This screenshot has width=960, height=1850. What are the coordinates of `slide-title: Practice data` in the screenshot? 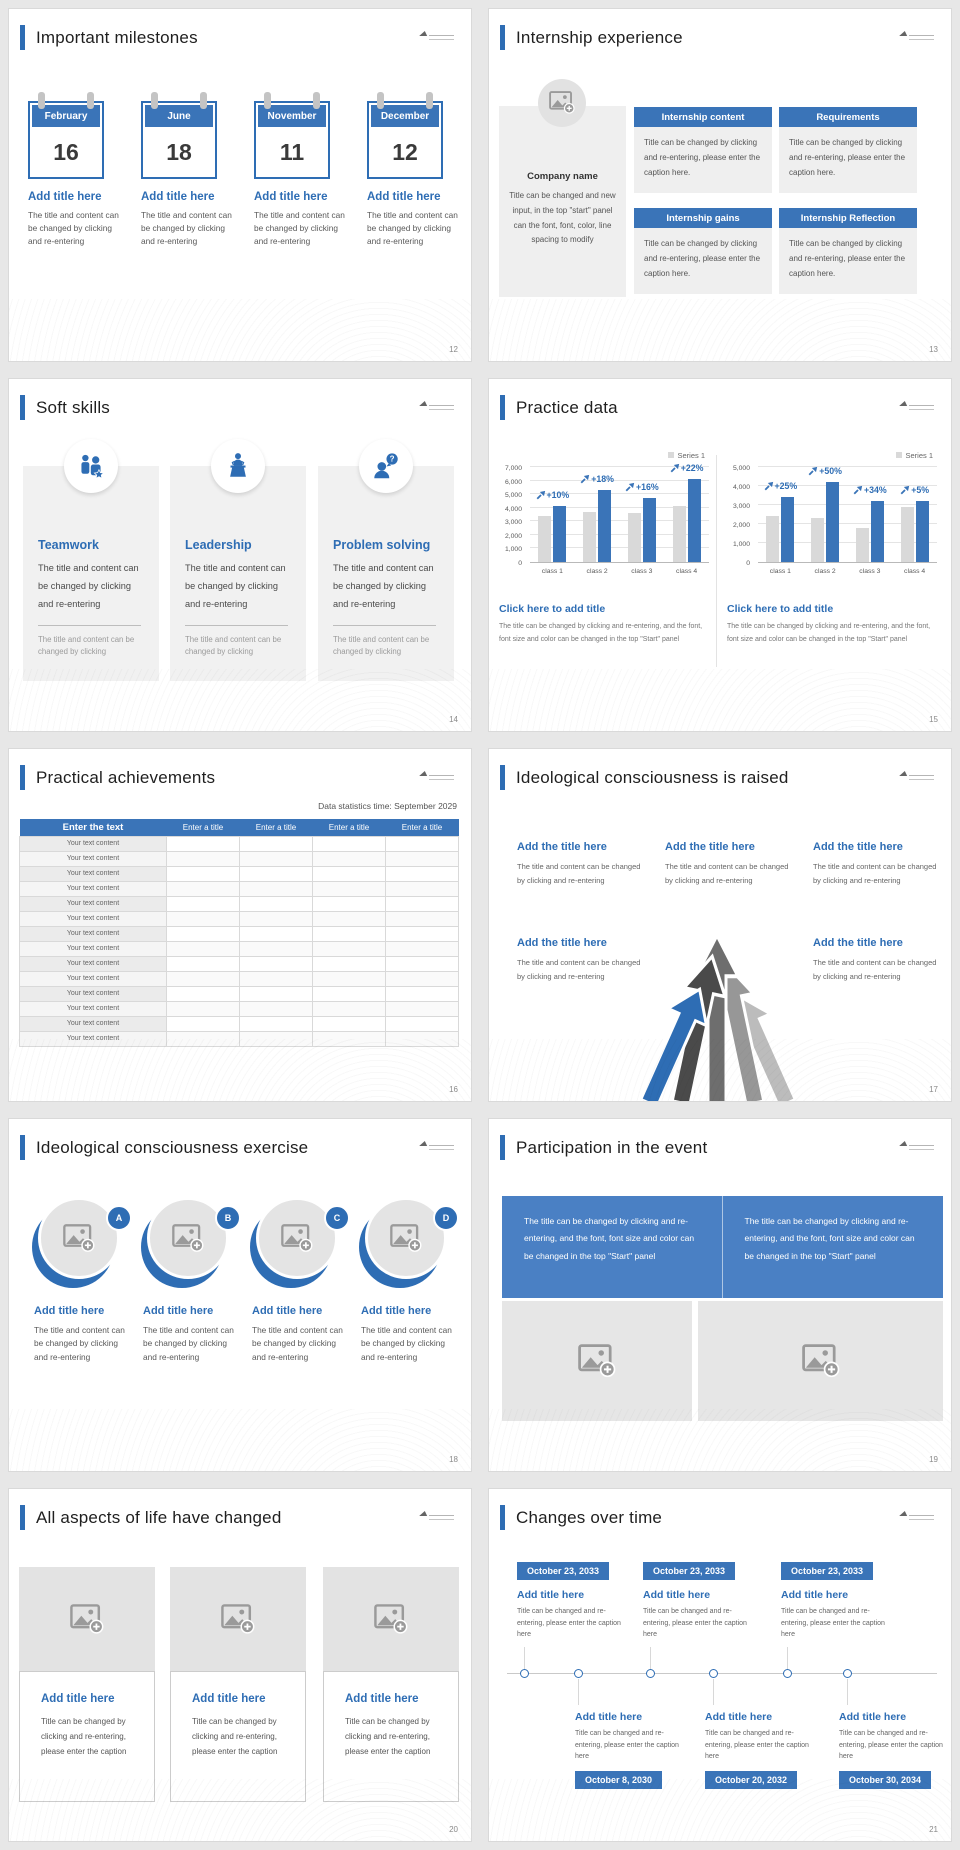 It's located at (567, 407).